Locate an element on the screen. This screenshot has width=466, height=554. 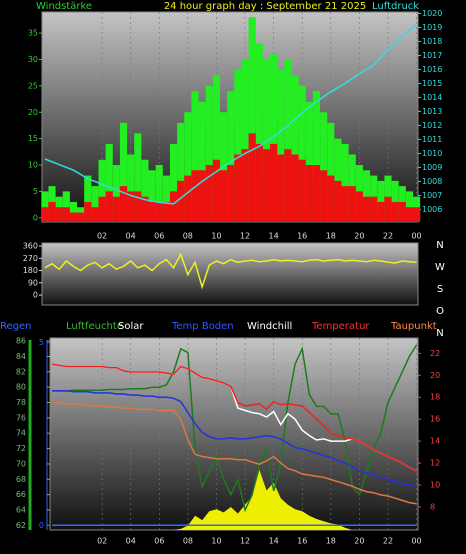
y2-tick-label: 1015 is located at coordinates (432, 83).